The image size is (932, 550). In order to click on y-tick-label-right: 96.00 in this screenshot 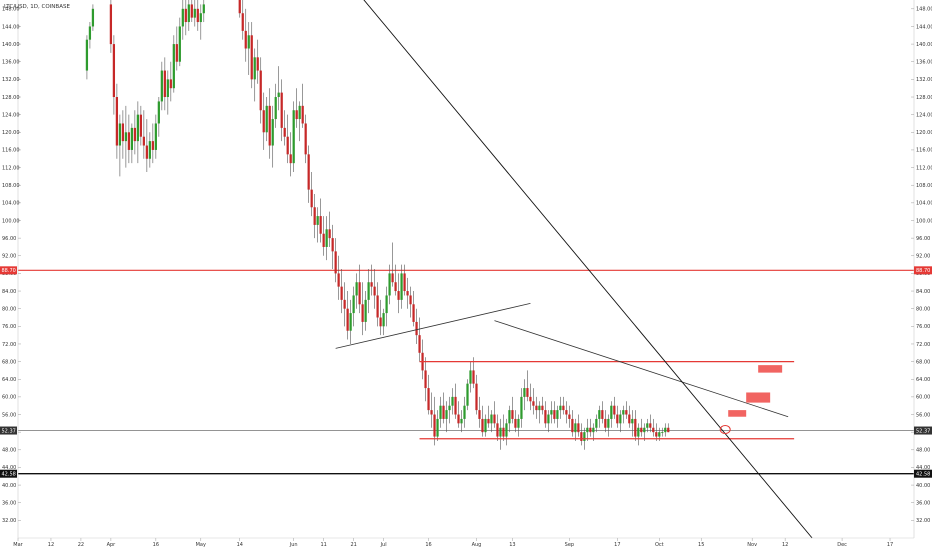, I will do `click(923, 239)`.